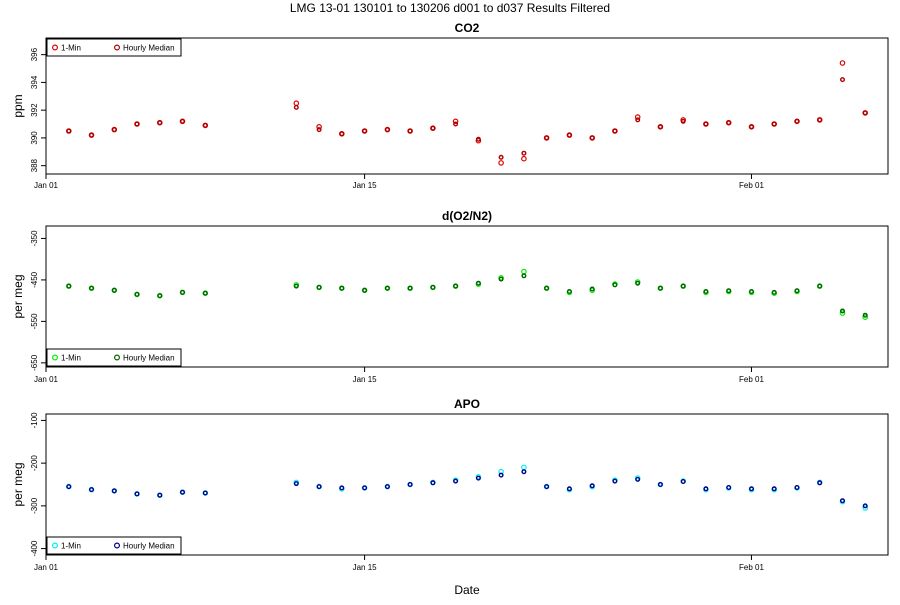 The width and height of the screenshot is (900, 605). What do you see at coordinates (467, 216) in the screenshot?
I see `panel-title: d(O2/N2)` at bounding box center [467, 216].